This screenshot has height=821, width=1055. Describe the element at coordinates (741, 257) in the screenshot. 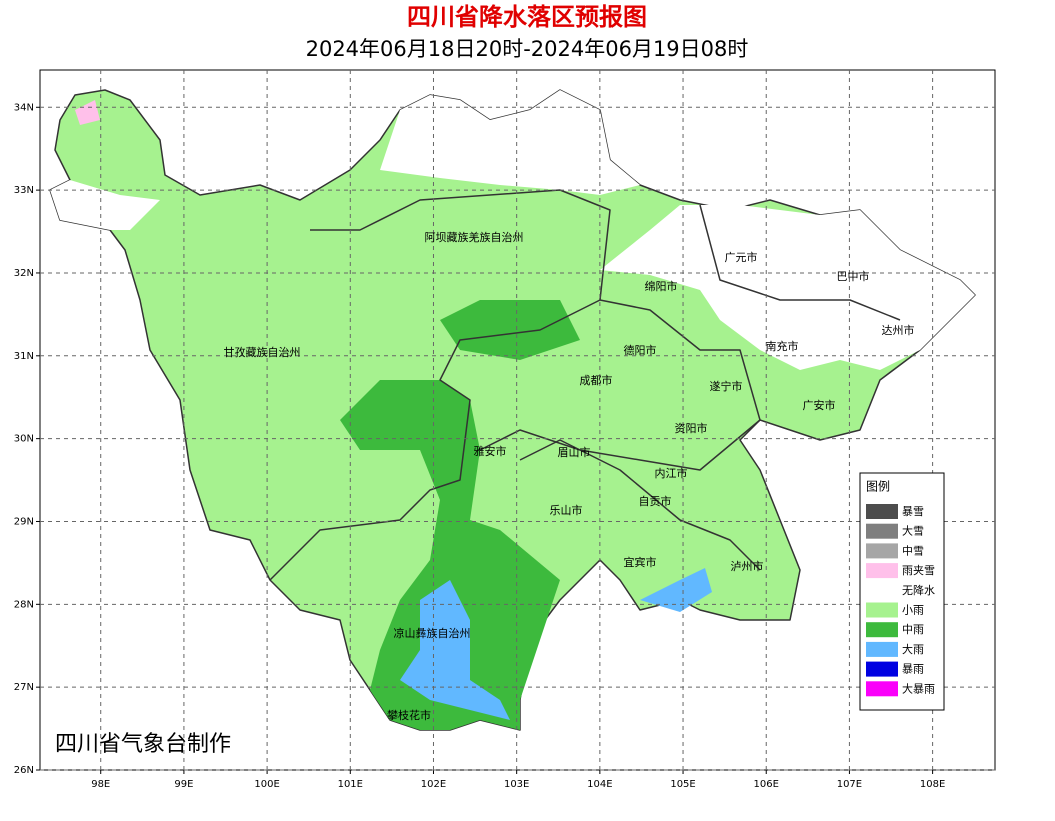

I see `region-label: 广元市` at that location.